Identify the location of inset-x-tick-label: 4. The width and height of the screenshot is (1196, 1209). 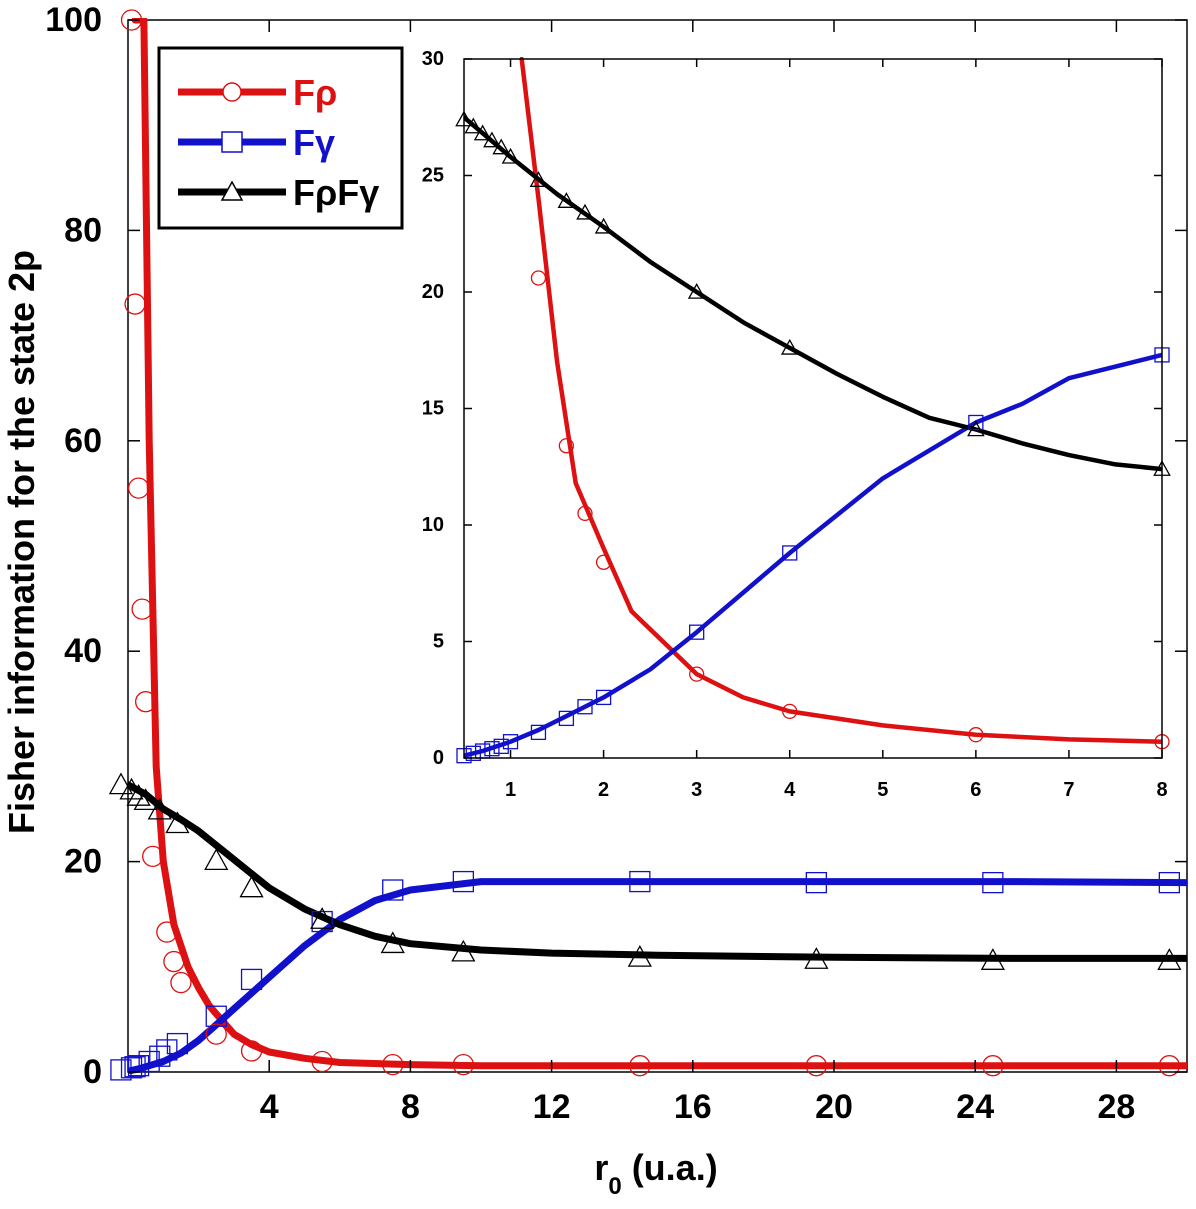
(790, 790).